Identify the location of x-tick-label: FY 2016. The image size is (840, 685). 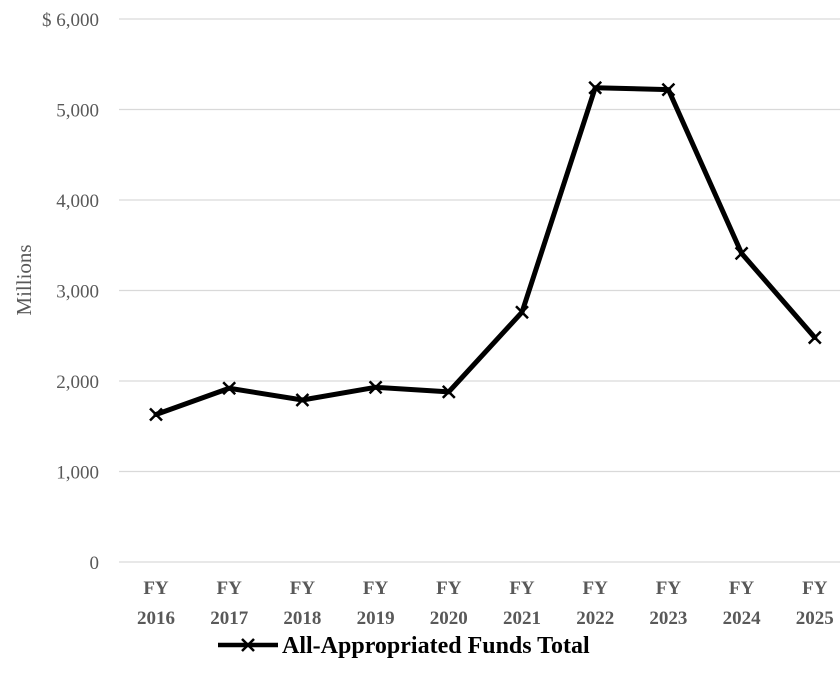
(156, 603).